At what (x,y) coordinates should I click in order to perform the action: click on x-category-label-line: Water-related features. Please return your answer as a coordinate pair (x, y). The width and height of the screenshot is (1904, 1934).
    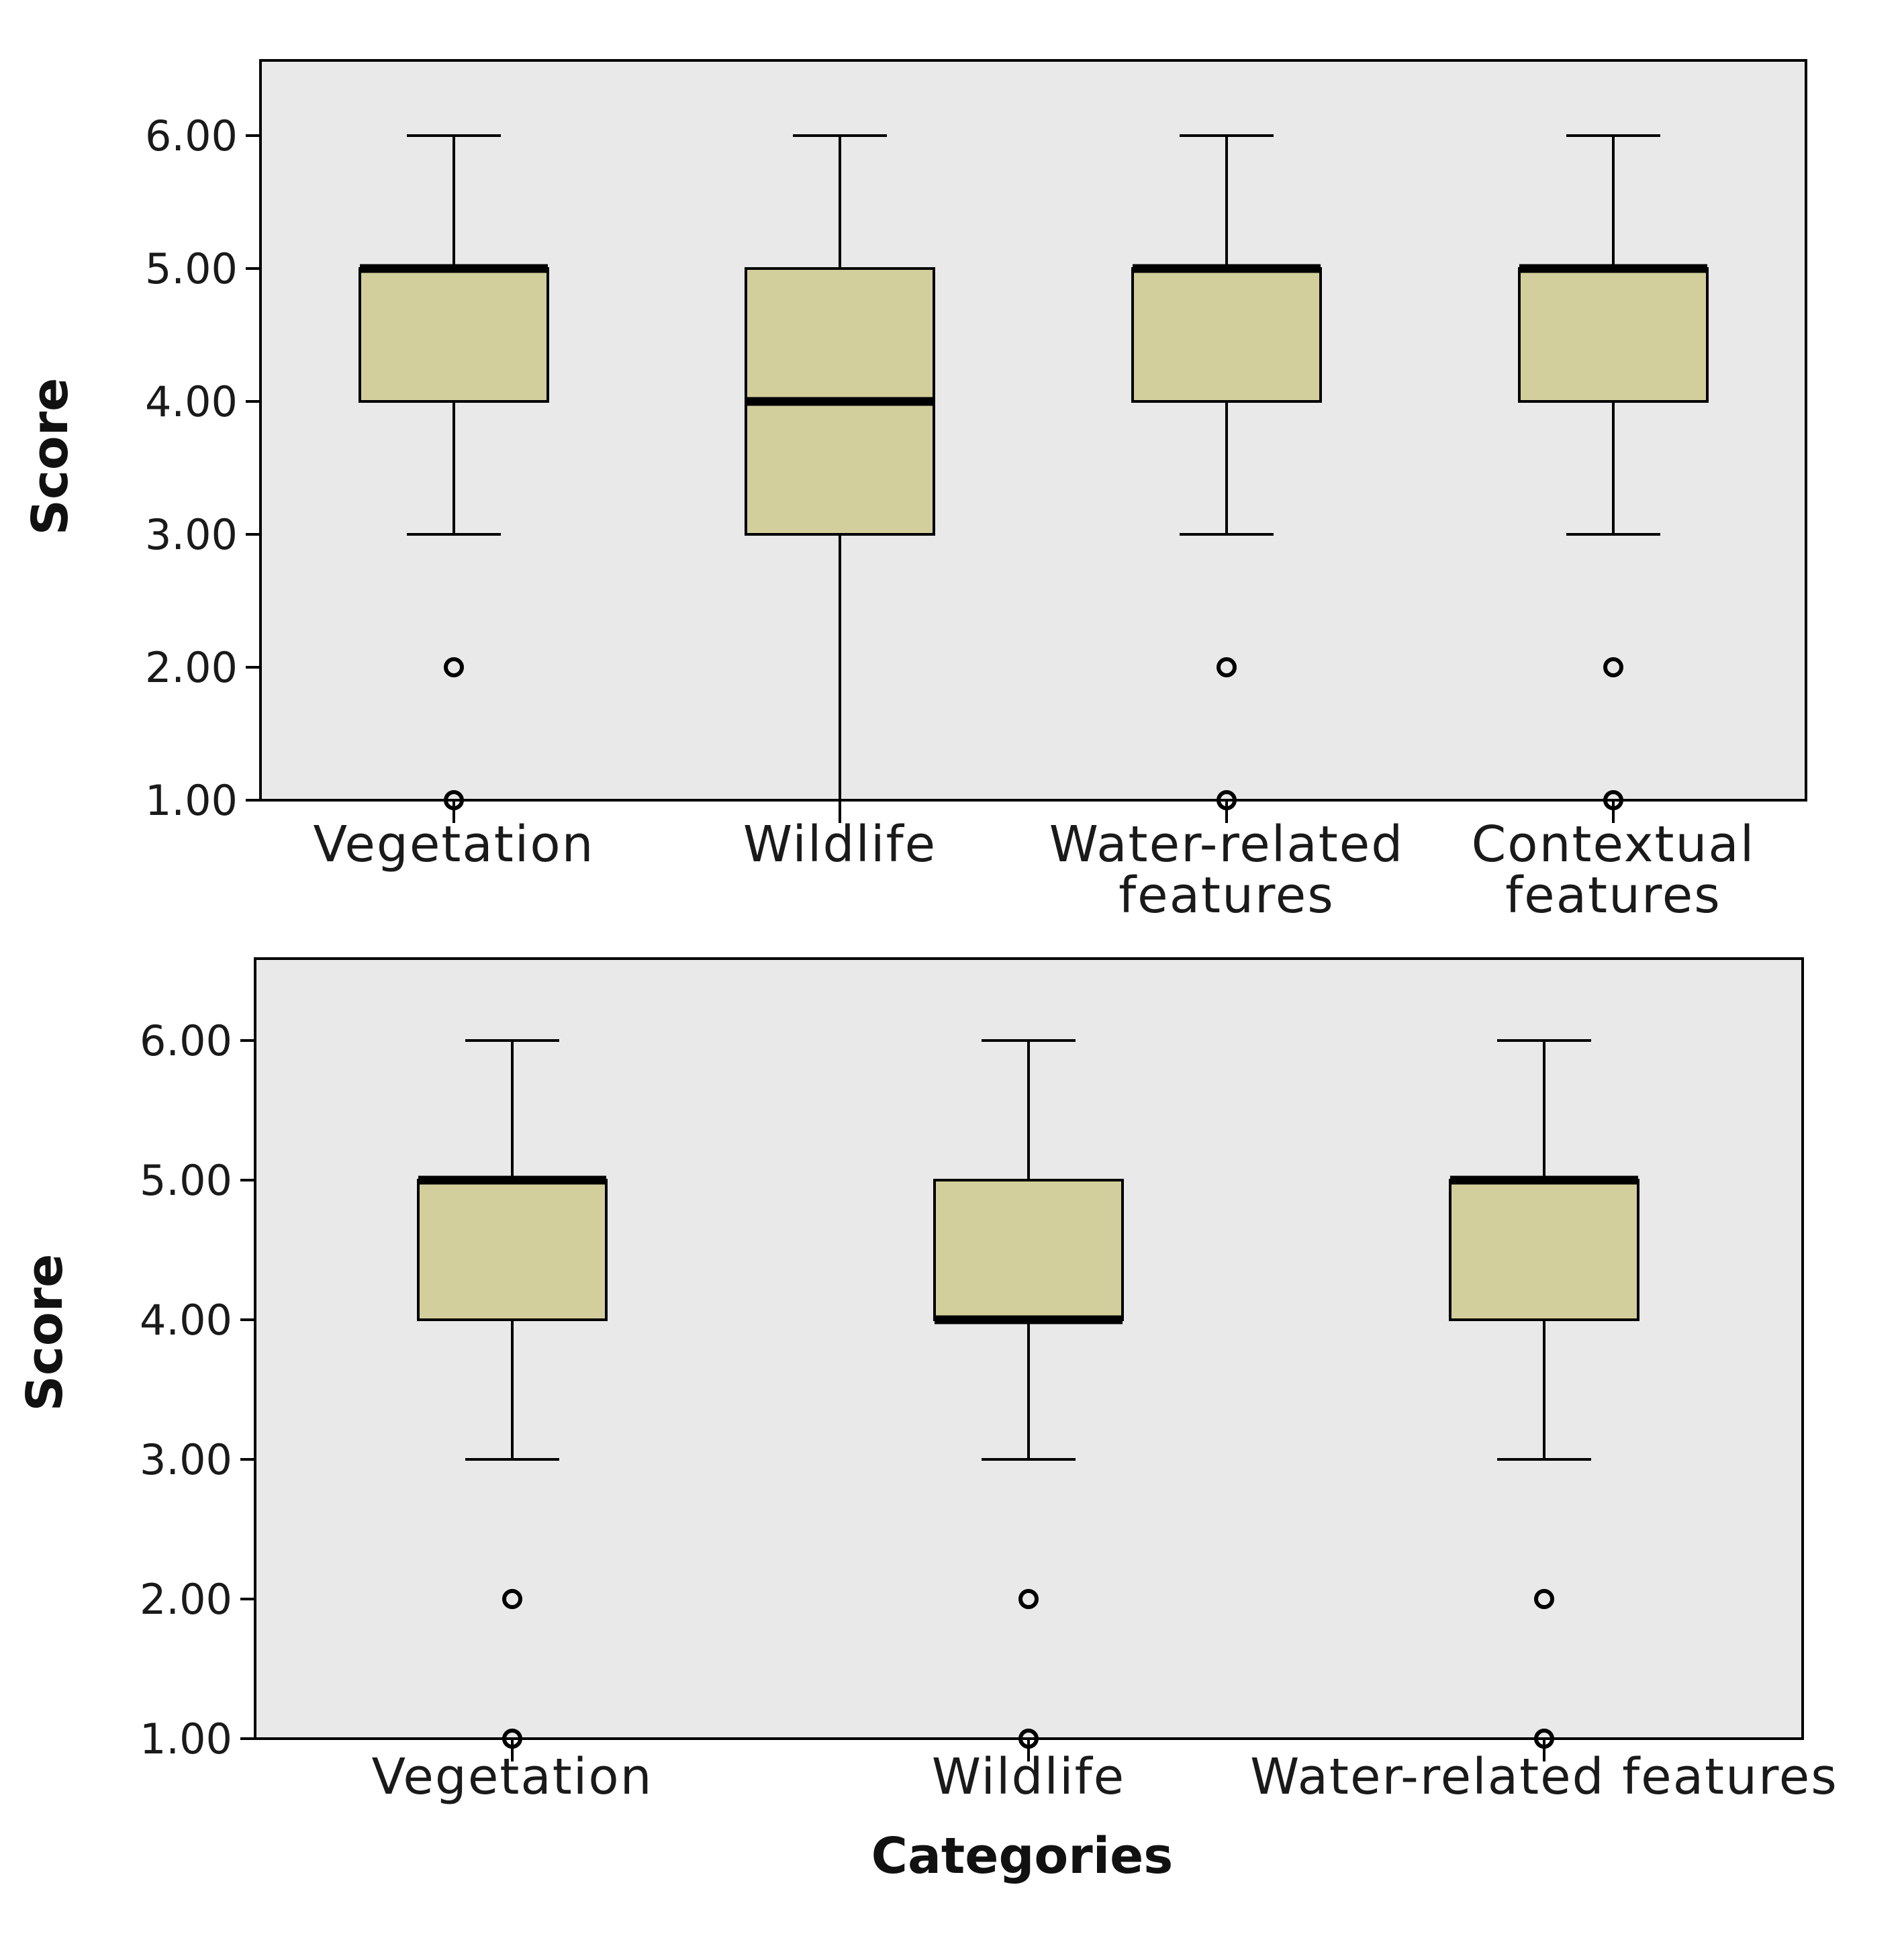
    Looking at the image, I should click on (1544, 1777).